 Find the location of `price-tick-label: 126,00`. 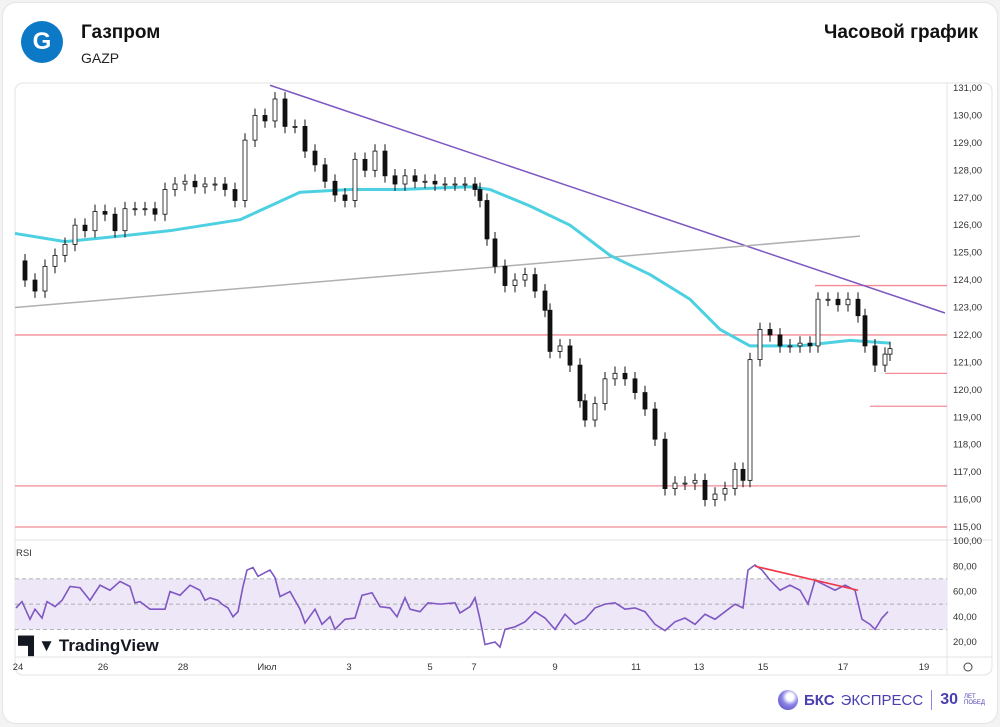

price-tick-label: 126,00 is located at coordinates (967, 225).